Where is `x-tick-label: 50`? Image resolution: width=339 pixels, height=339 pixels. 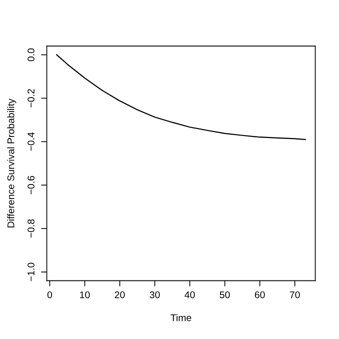 x-tick-label: 50 is located at coordinates (225, 294).